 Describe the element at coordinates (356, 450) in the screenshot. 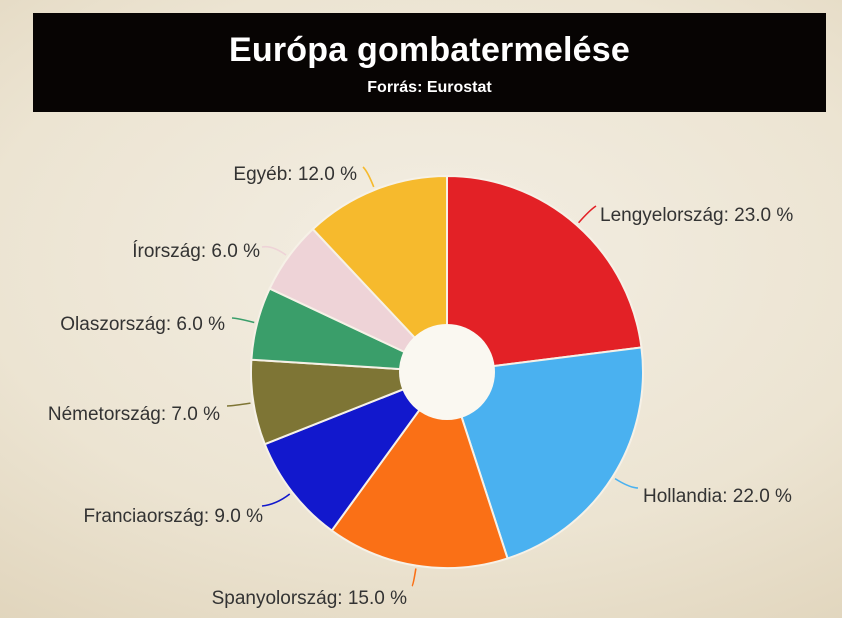

I see `pie-slice-franciaorszag` at that location.